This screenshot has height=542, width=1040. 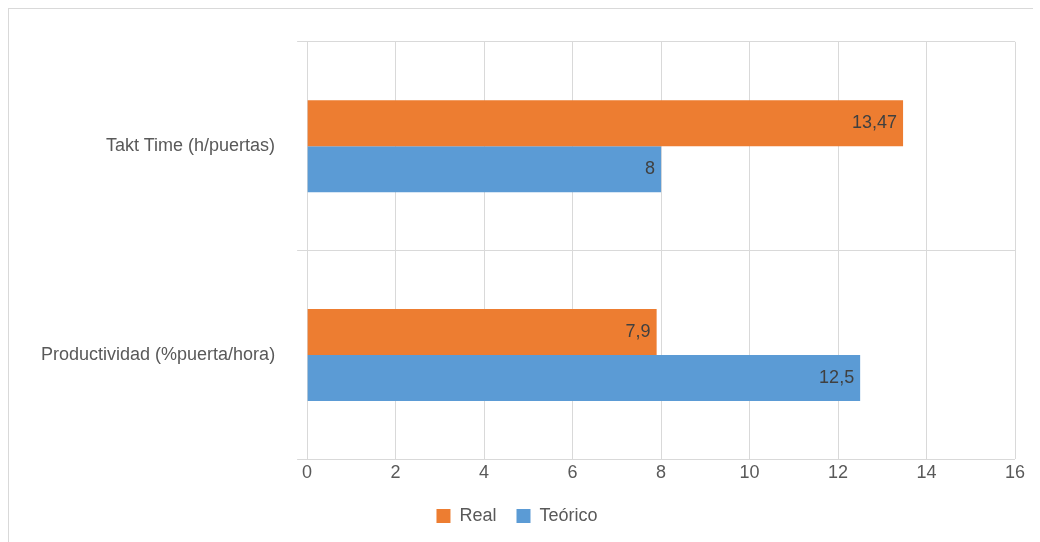 What do you see at coordinates (484, 472) in the screenshot?
I see `x-tick-label: 4` at bounding box center [484, 472].